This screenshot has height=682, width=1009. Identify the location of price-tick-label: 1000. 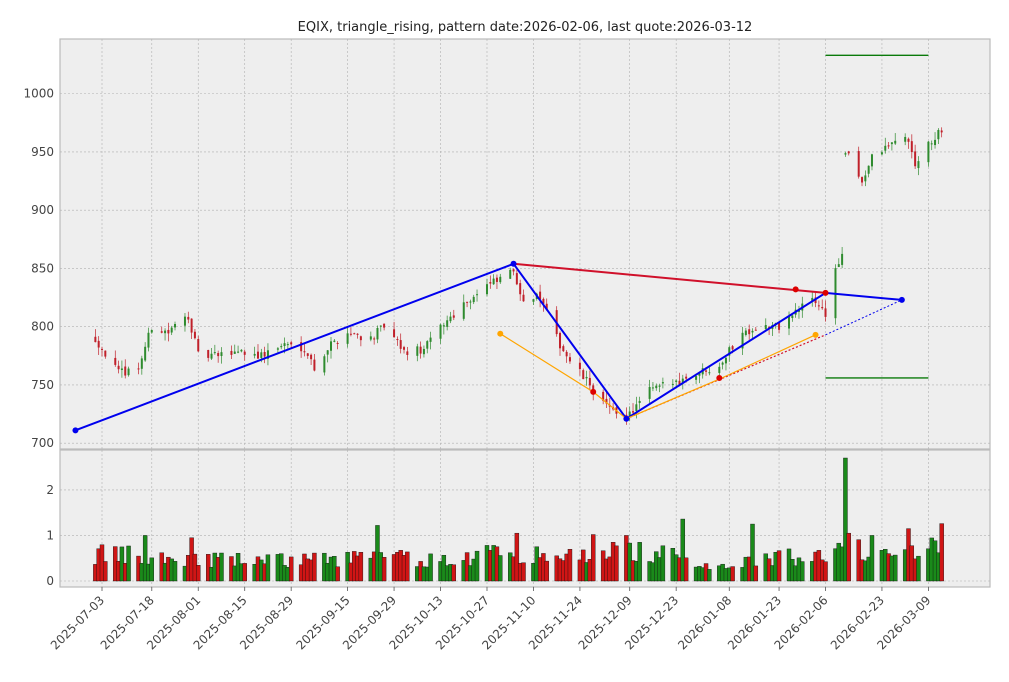
(38, 94).